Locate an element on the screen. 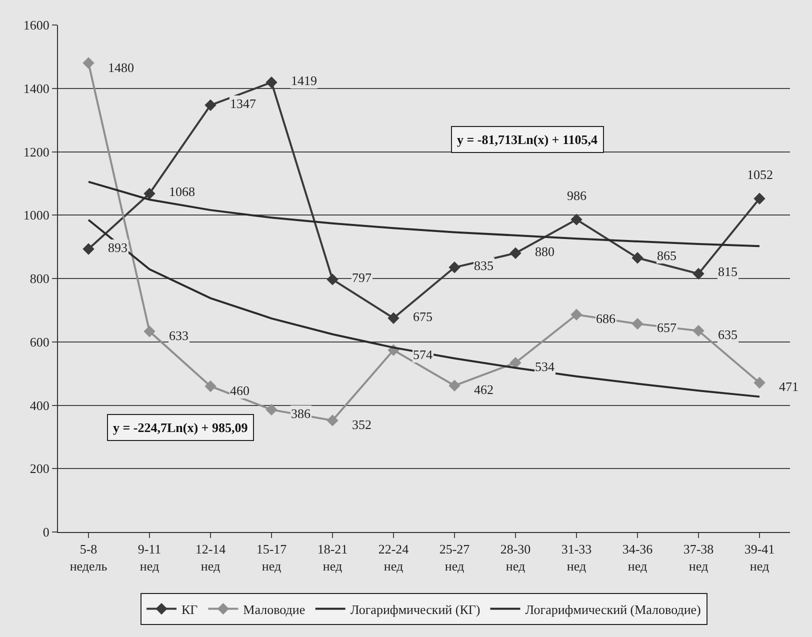  x-tick-label: 37-38 нед is located at coordinates (698, 558).